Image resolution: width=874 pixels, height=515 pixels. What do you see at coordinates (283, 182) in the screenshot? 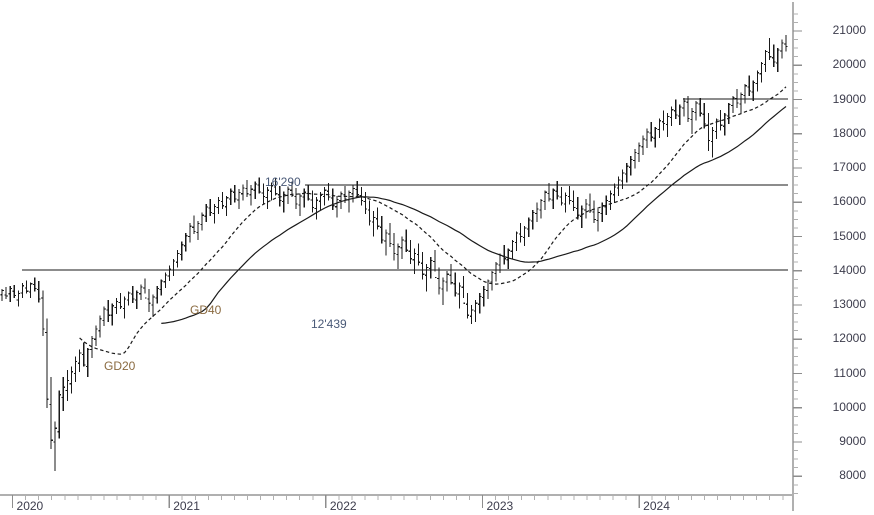
I see `resistance-label-16290: 16'290` at bounding box center [283, 182].